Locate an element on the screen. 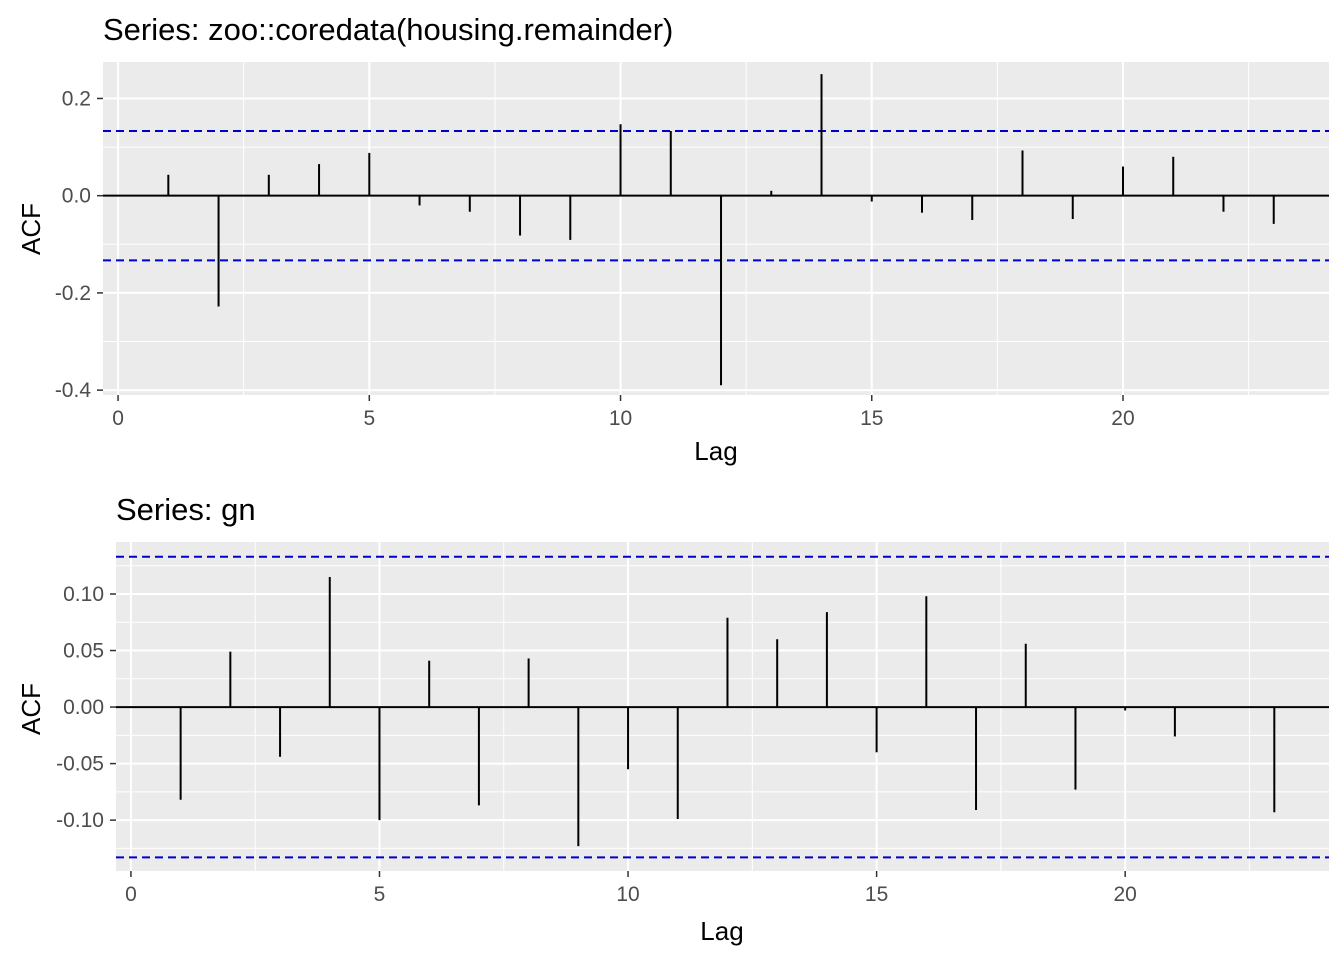 Image resolution: width=1344 pixels, height=960 pixels. y-tick-label: 0.0 is located at coordinates (76, 196).